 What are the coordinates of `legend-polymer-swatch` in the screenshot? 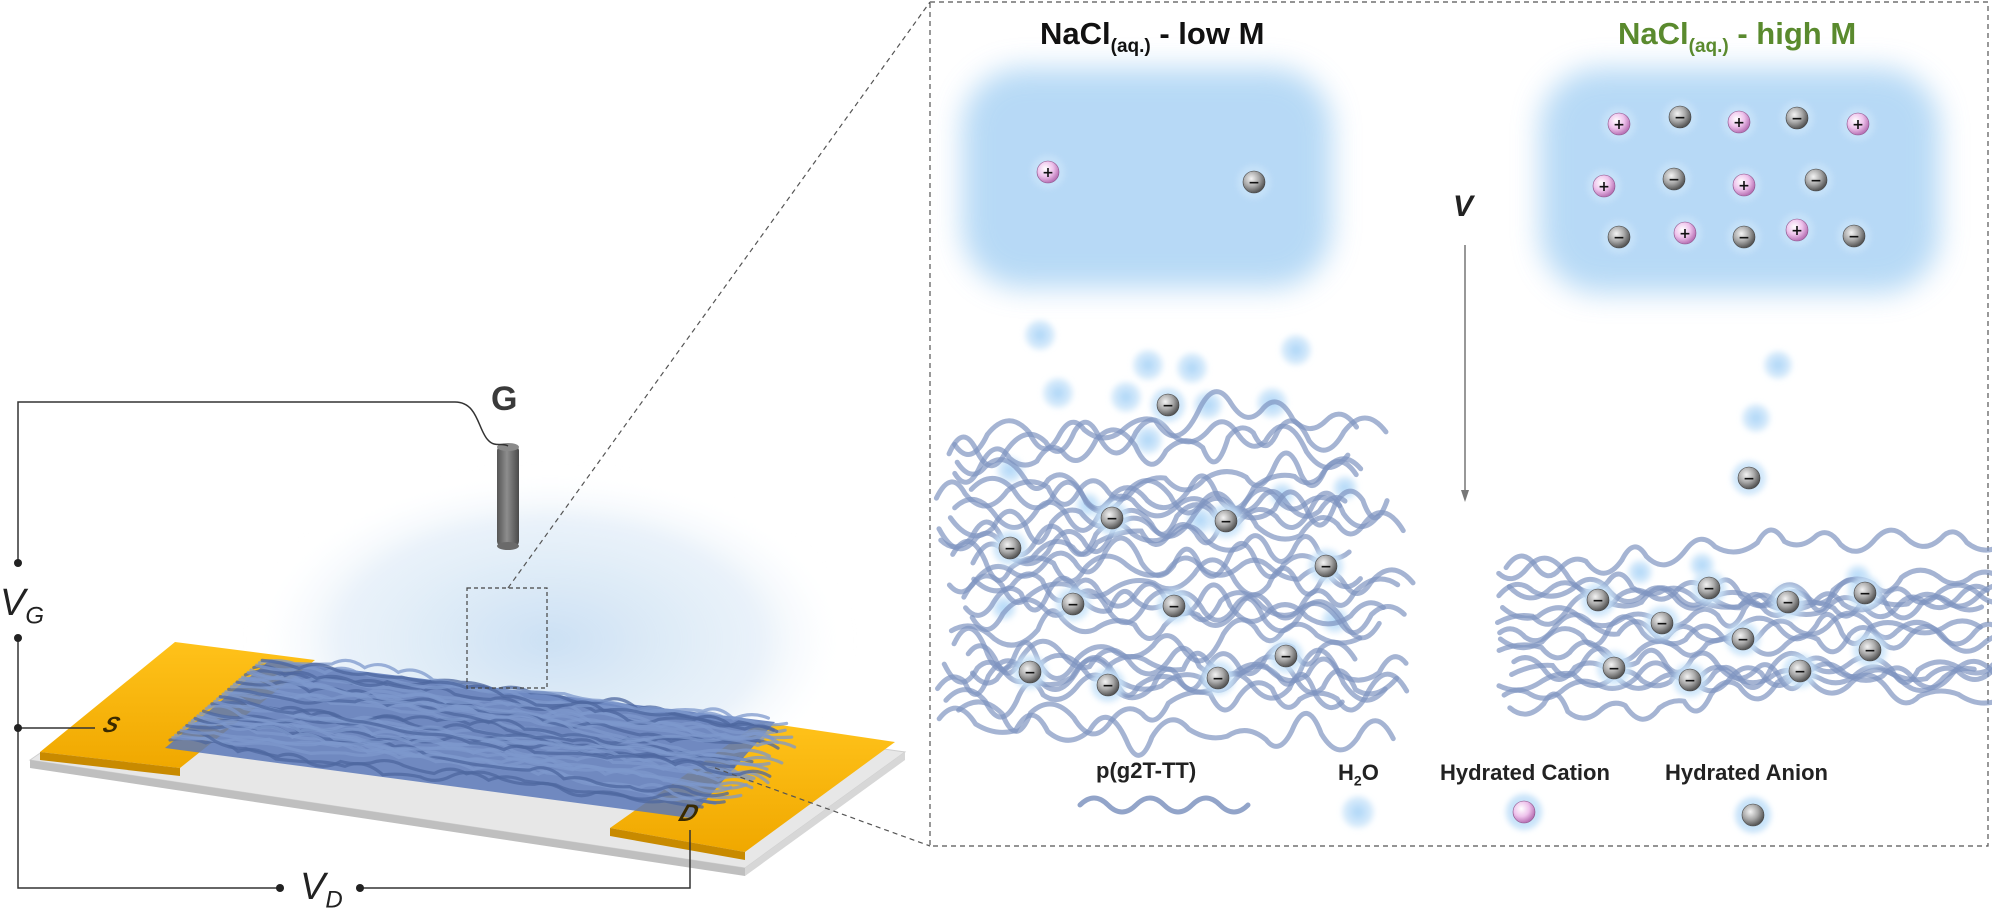 It's located at (1164, 805).